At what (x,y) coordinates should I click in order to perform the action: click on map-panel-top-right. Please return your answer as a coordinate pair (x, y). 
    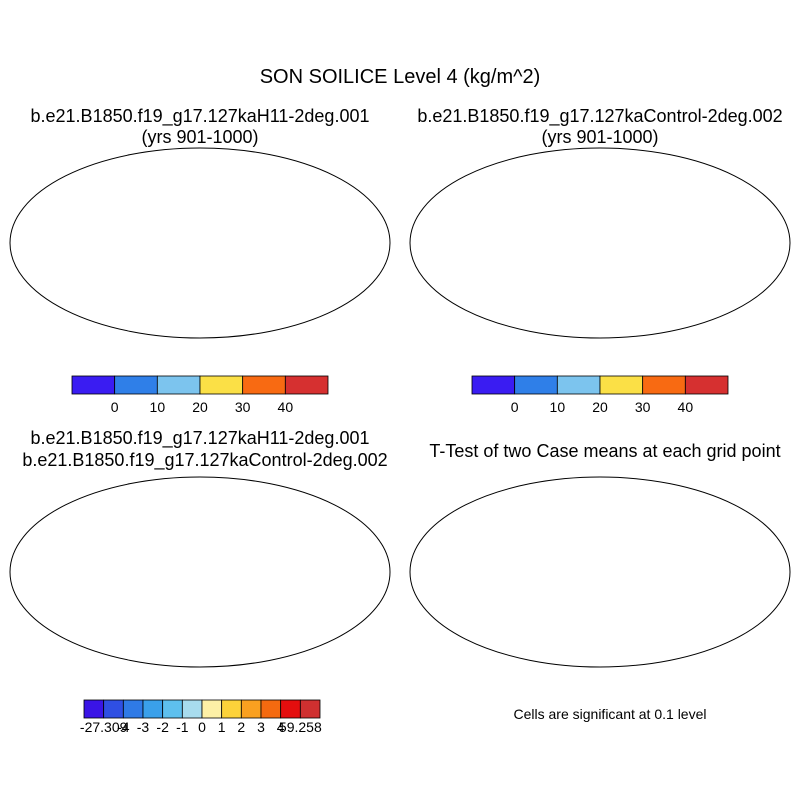
    Looking at the image, I should click on (600, 243).